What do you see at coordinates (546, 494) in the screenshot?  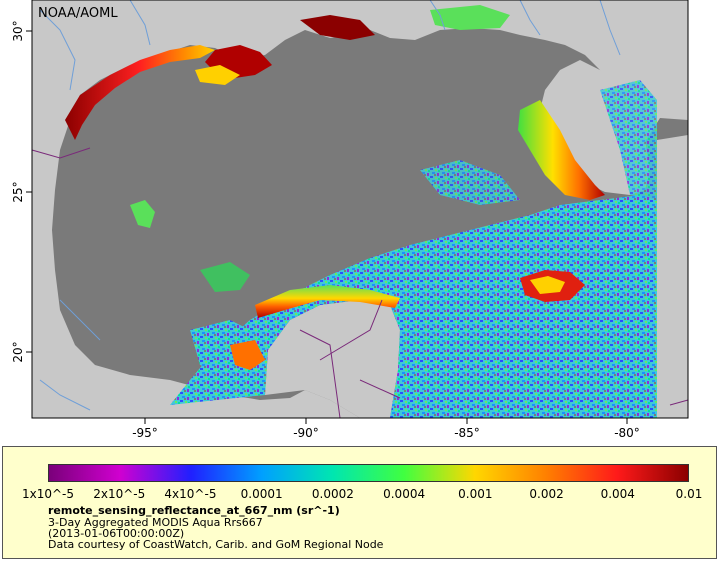 I see `colorbar-tick-label: 0.002` at bounding box center [546, 494].